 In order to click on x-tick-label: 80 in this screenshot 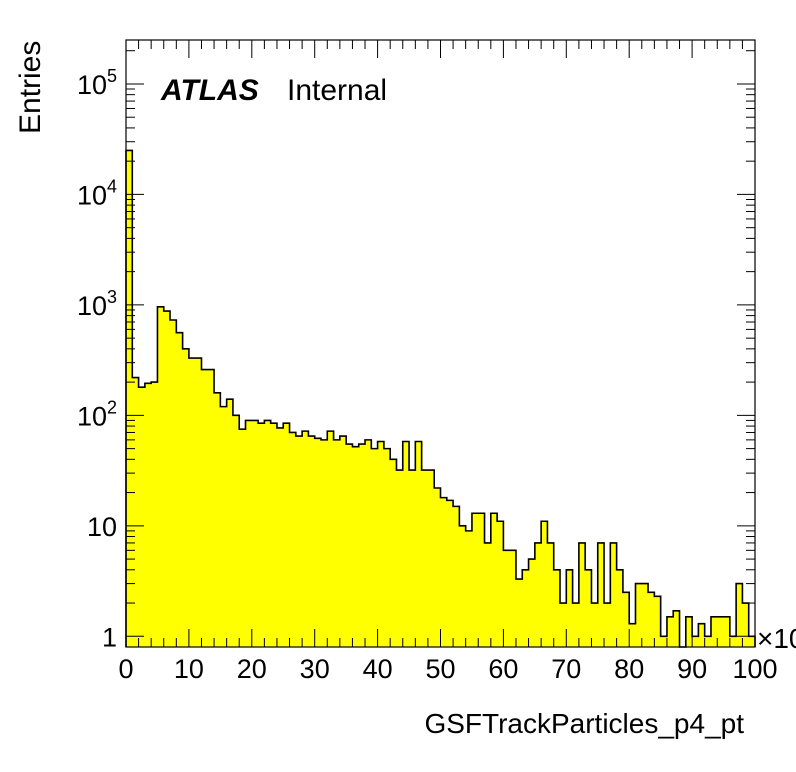, I will do `click(629, 669)`.